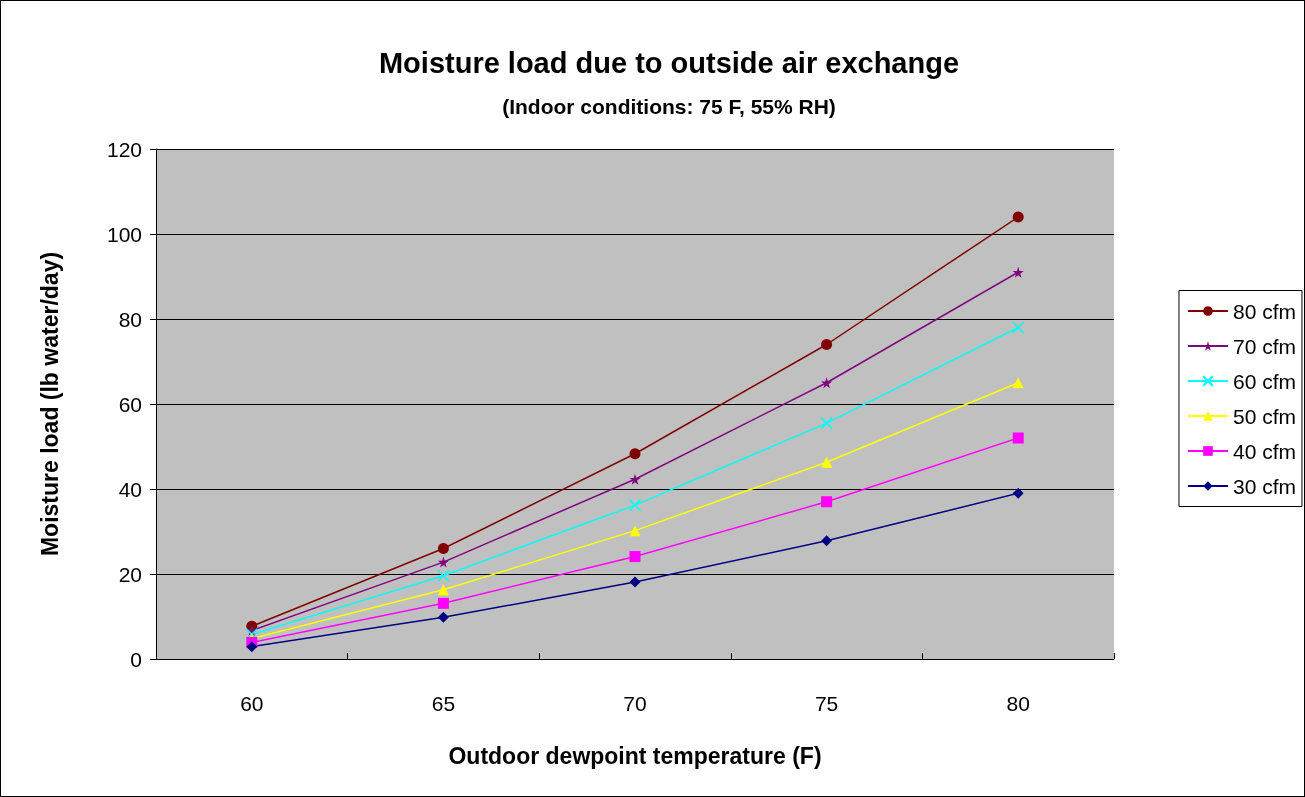 The height and width of the screenshot is (797, 1305). Describe the element at coordinates (124, 149) in the screenshot. I see `y-tick-label: 120` at that location.